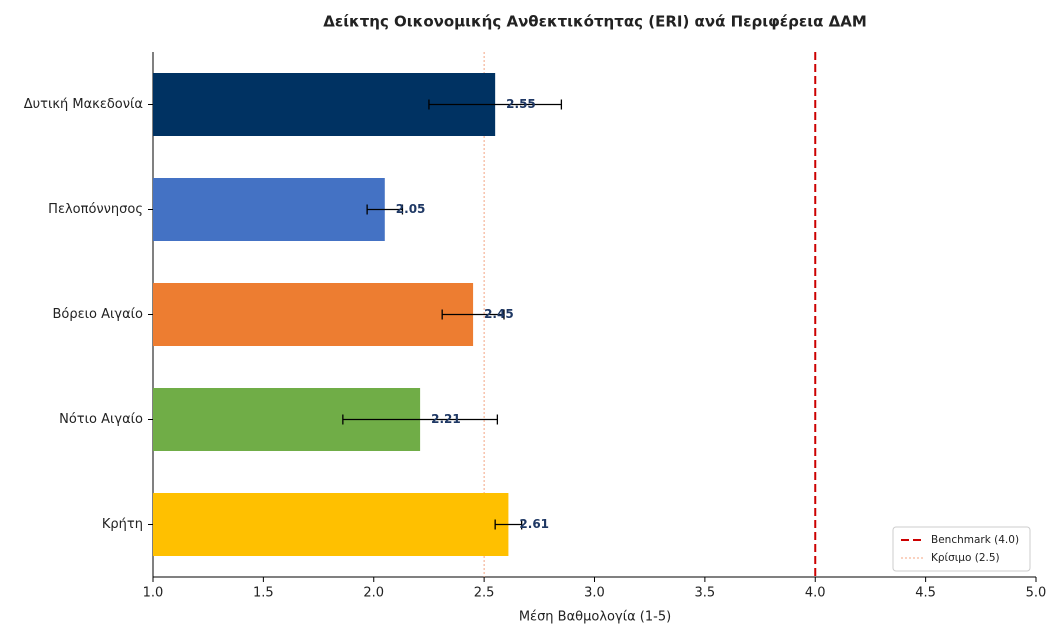  Describe the element at coordinates (961, 549) in the screenshot. I see `legend-box` at that location.